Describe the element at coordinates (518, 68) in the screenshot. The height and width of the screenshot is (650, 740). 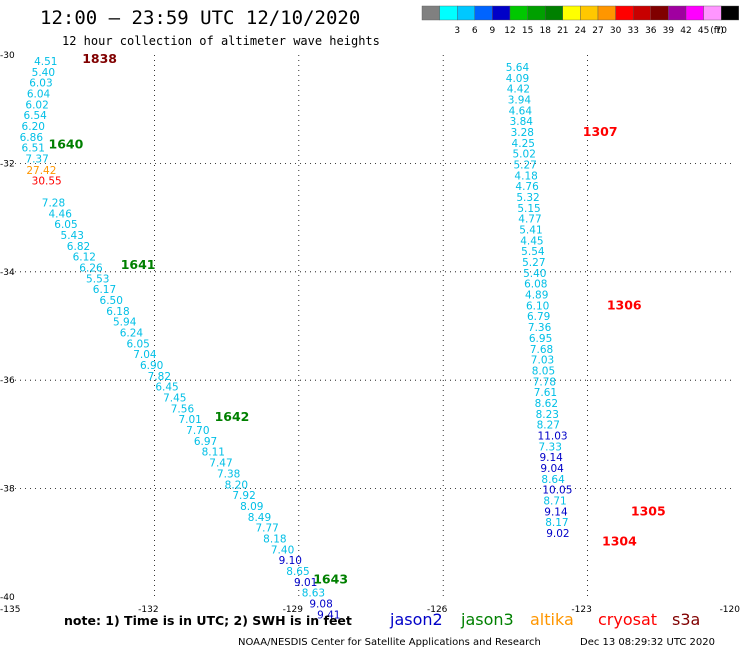
I see `wave-height-point: 5.64` at that location.